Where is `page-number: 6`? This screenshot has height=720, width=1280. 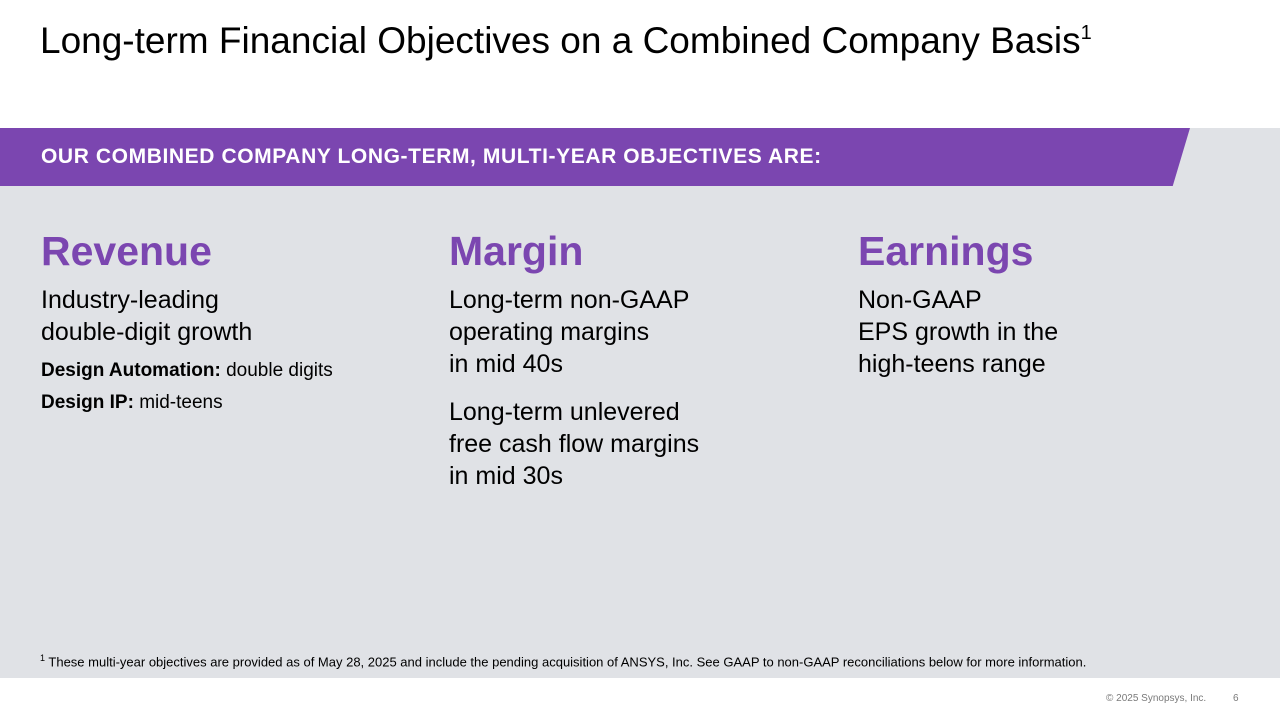 page-number: 6 is located at coordinates (1236, 698).